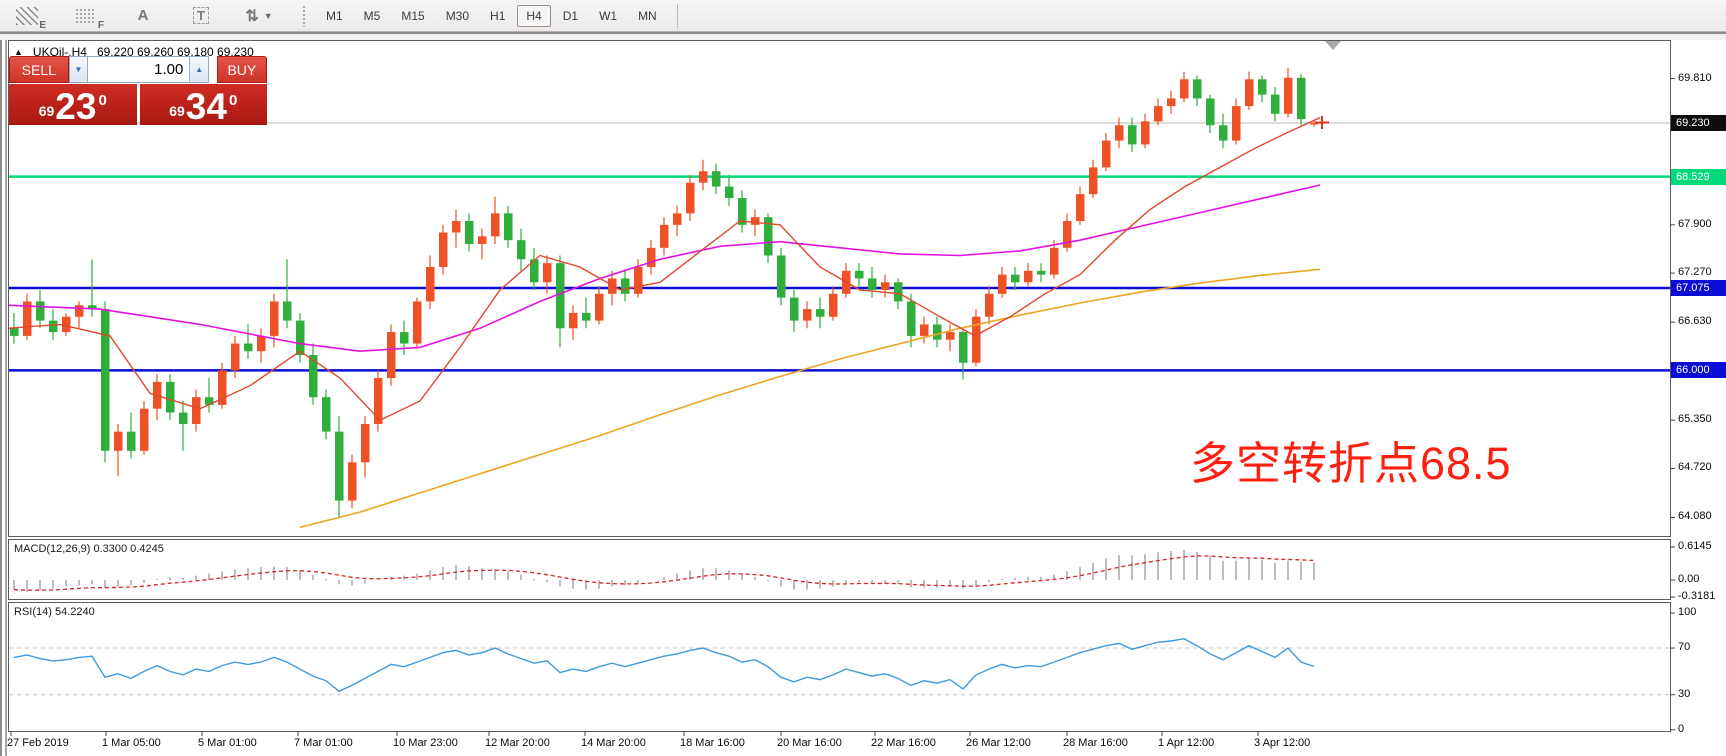 The height and width of the screenshot is (756, 1726). What do you see at coordinates (199, 69) in the screenshot?
I see `volume-increase-button: ▲` at bounding box center [199, 69].